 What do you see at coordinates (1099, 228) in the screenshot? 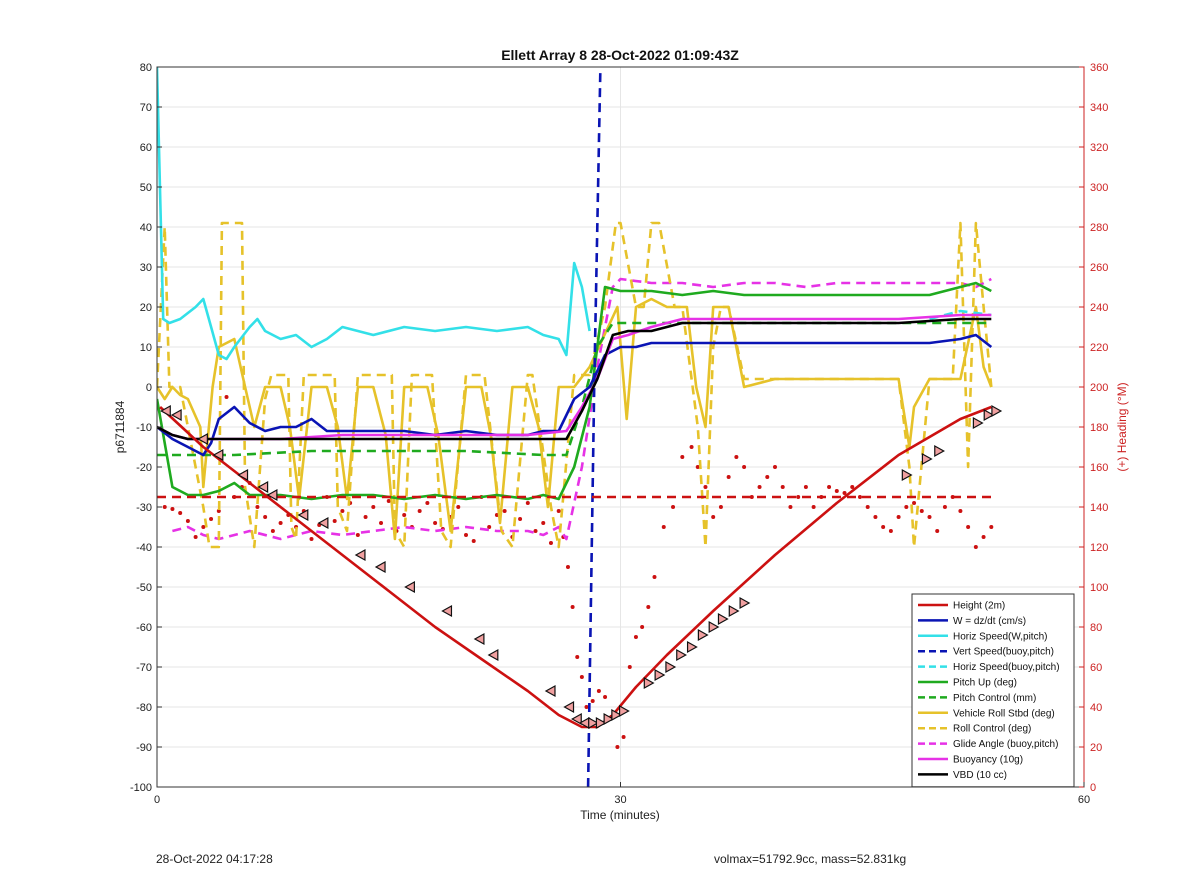
I see `y2-tick-label: 280` at bounding box center [1099, 228].